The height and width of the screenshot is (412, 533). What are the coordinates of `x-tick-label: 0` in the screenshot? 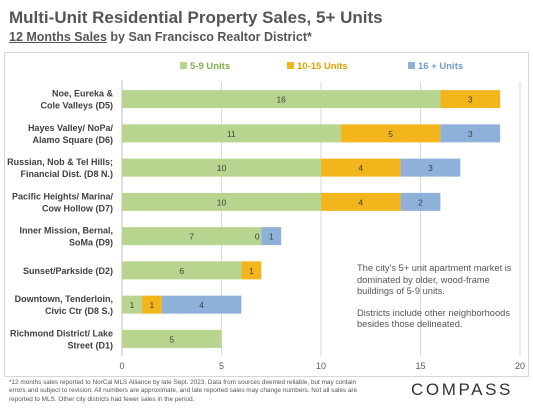 It's located at (121, 366).